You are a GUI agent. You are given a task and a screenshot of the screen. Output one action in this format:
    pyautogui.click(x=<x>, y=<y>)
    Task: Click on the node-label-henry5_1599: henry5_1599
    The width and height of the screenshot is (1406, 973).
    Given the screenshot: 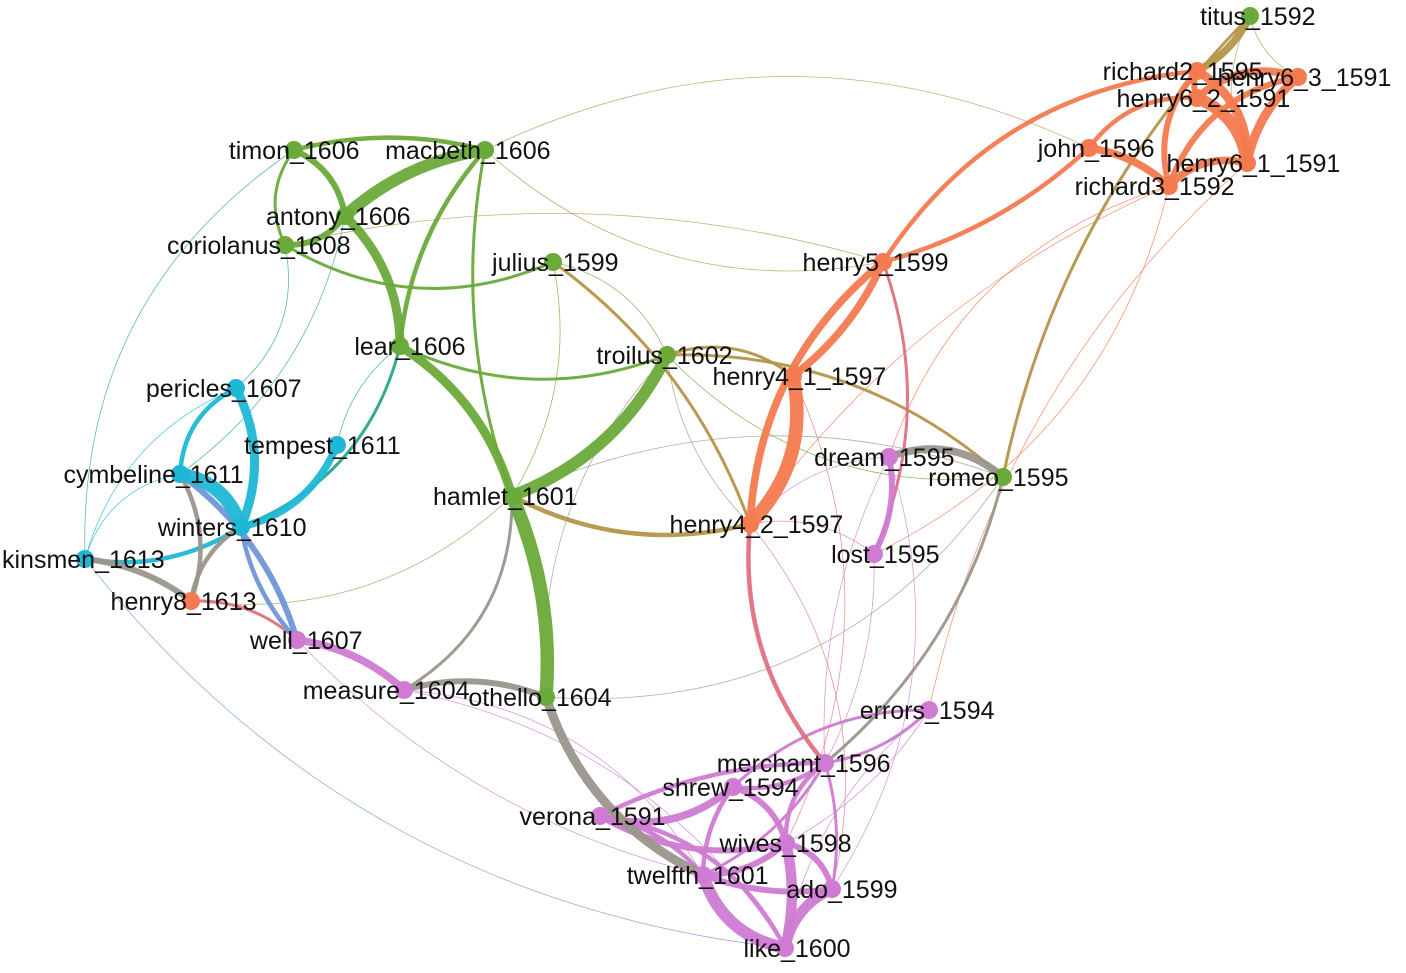 What is the action you would take?
    pyautogui.click(x=876, y=263)
    